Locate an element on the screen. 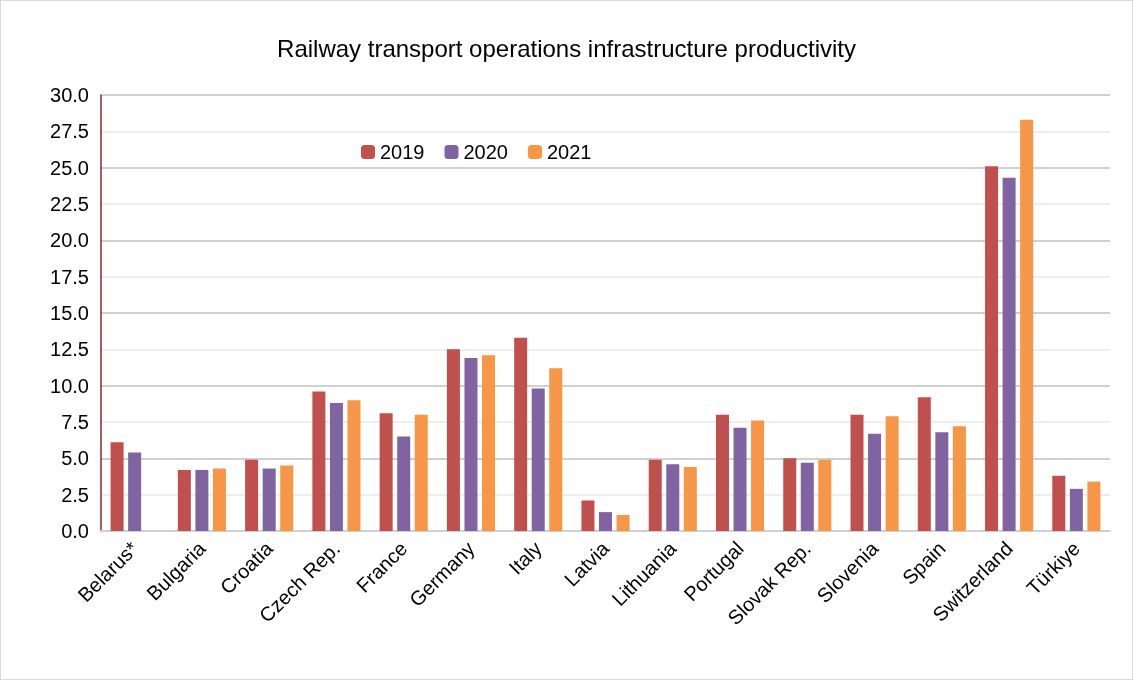 Image resolution: width=1133 pixels, height=680 pixels. y-tick-label: 12.5 is located at coordinates (69, 349).